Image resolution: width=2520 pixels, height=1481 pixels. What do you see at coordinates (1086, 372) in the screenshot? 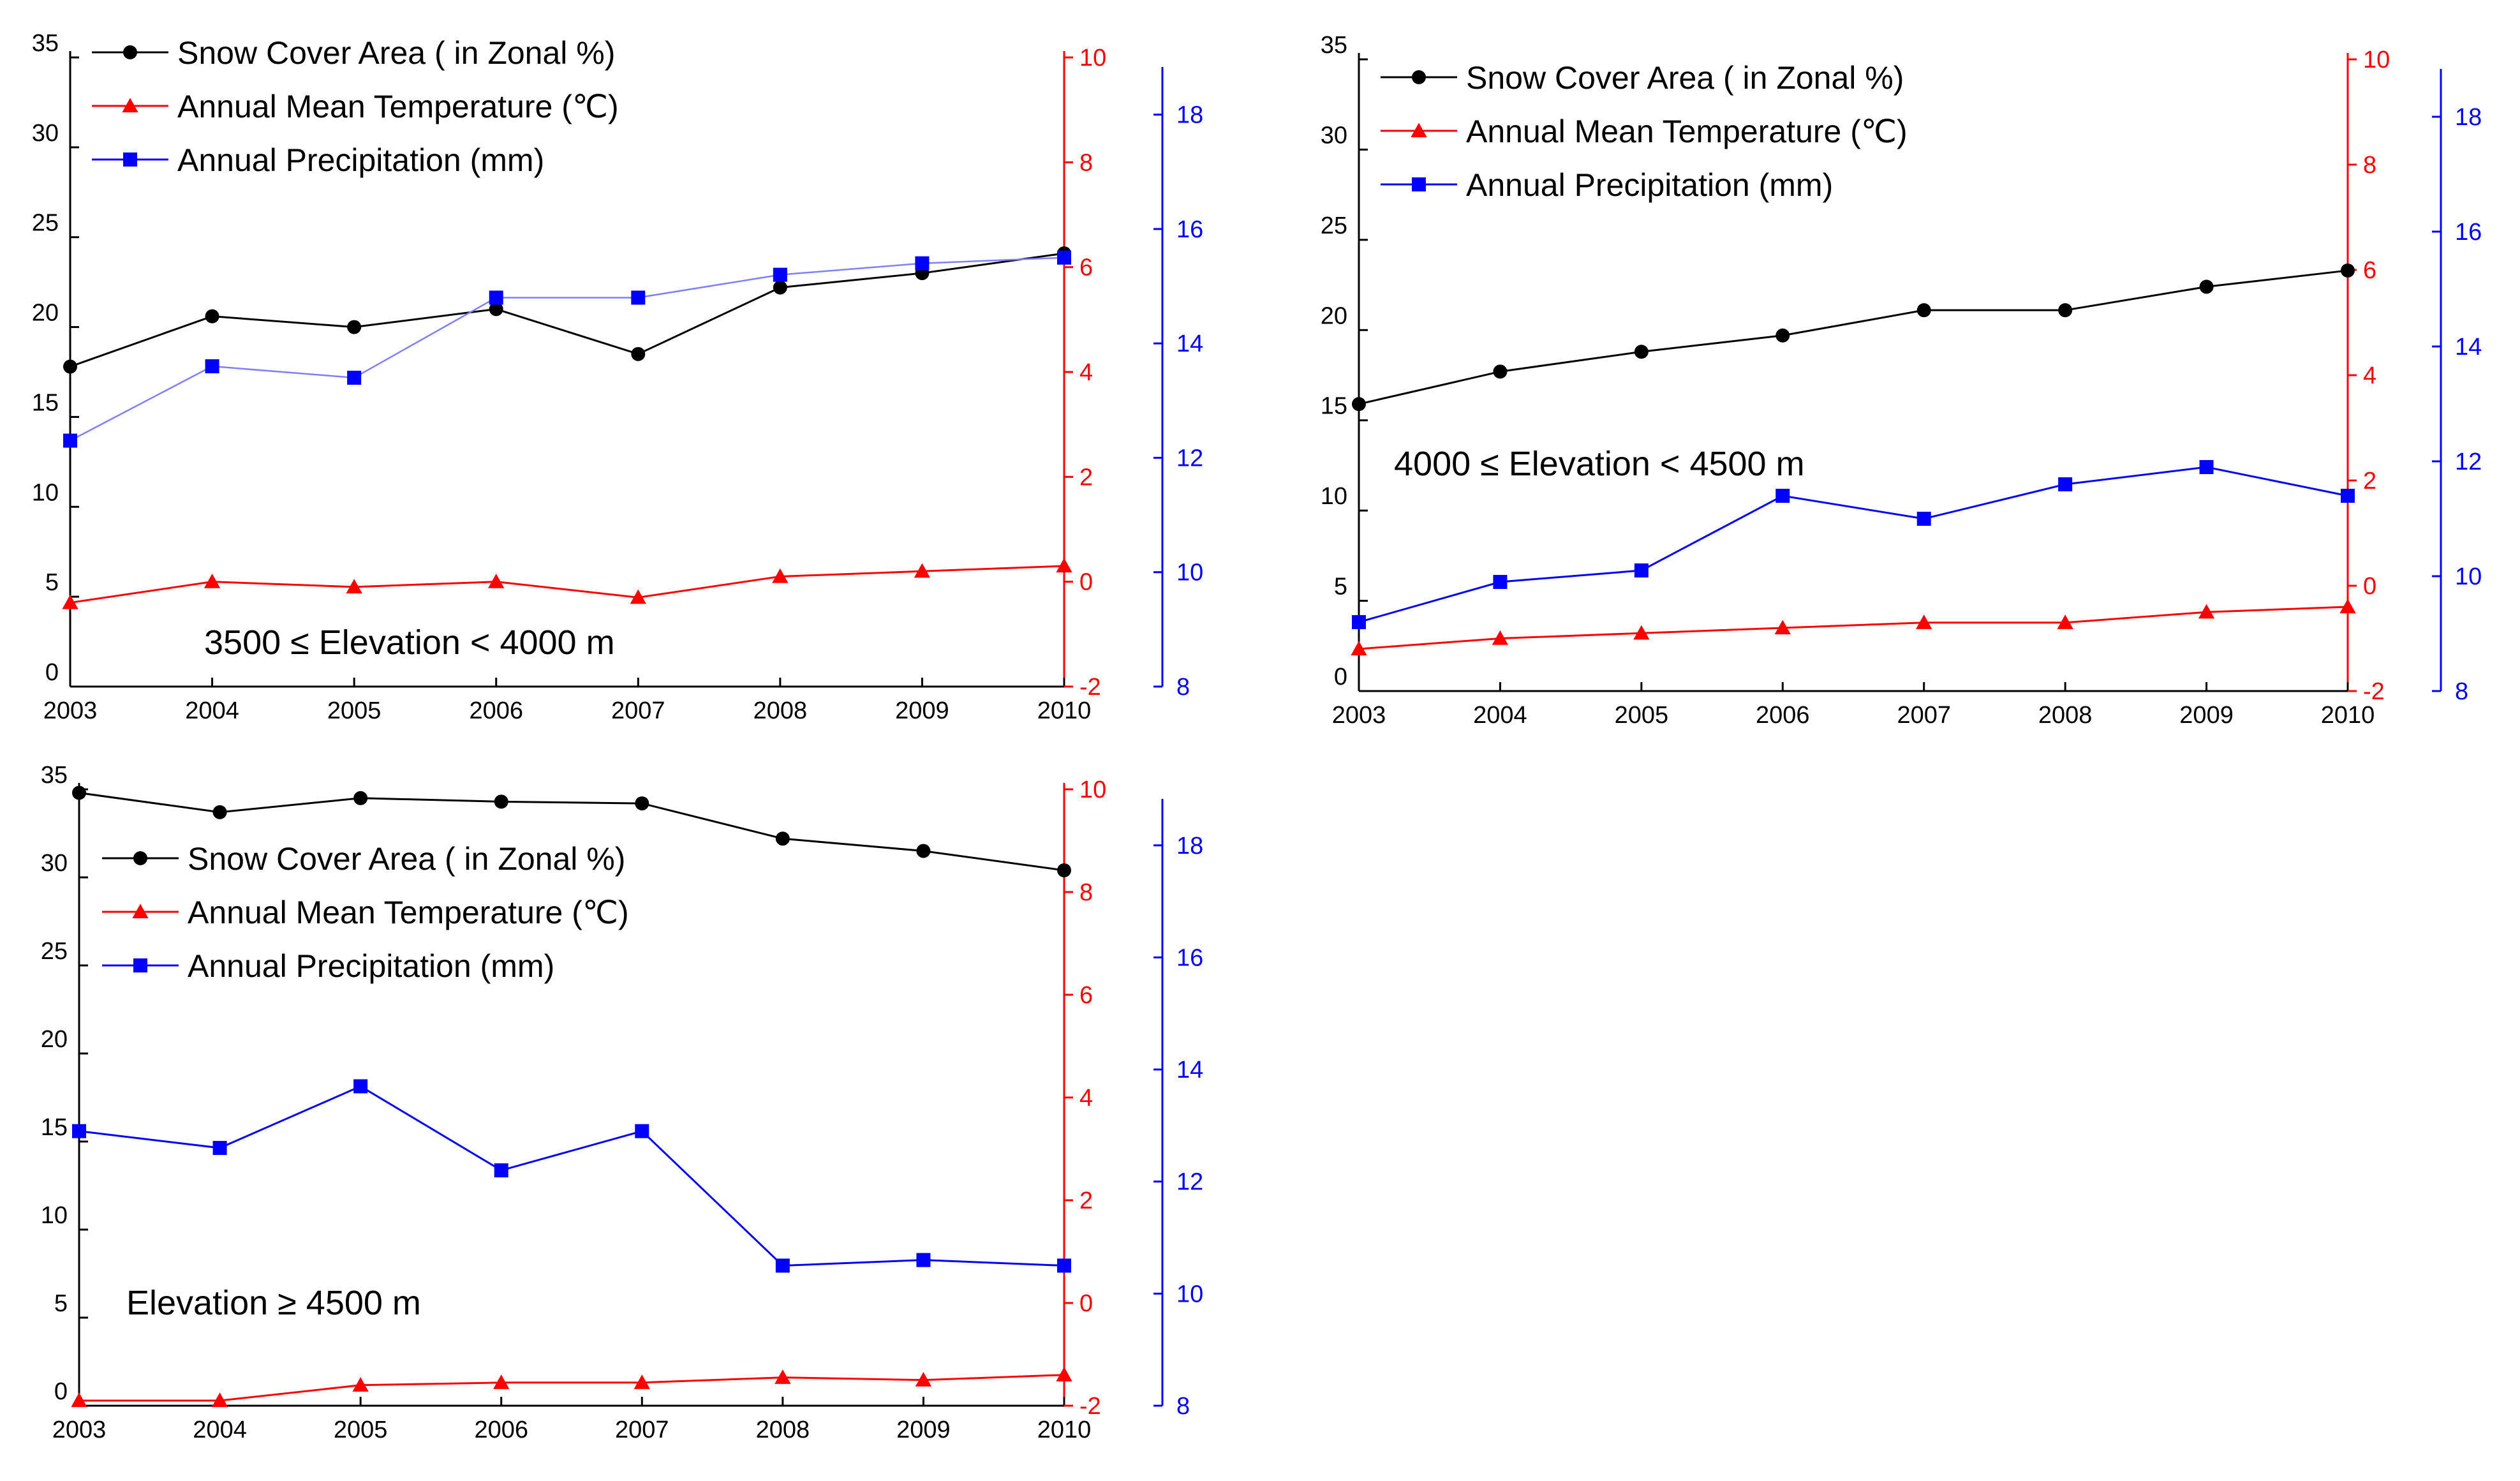
I see `temperature-tick-label: 4` at bounding box center [1086, 372].